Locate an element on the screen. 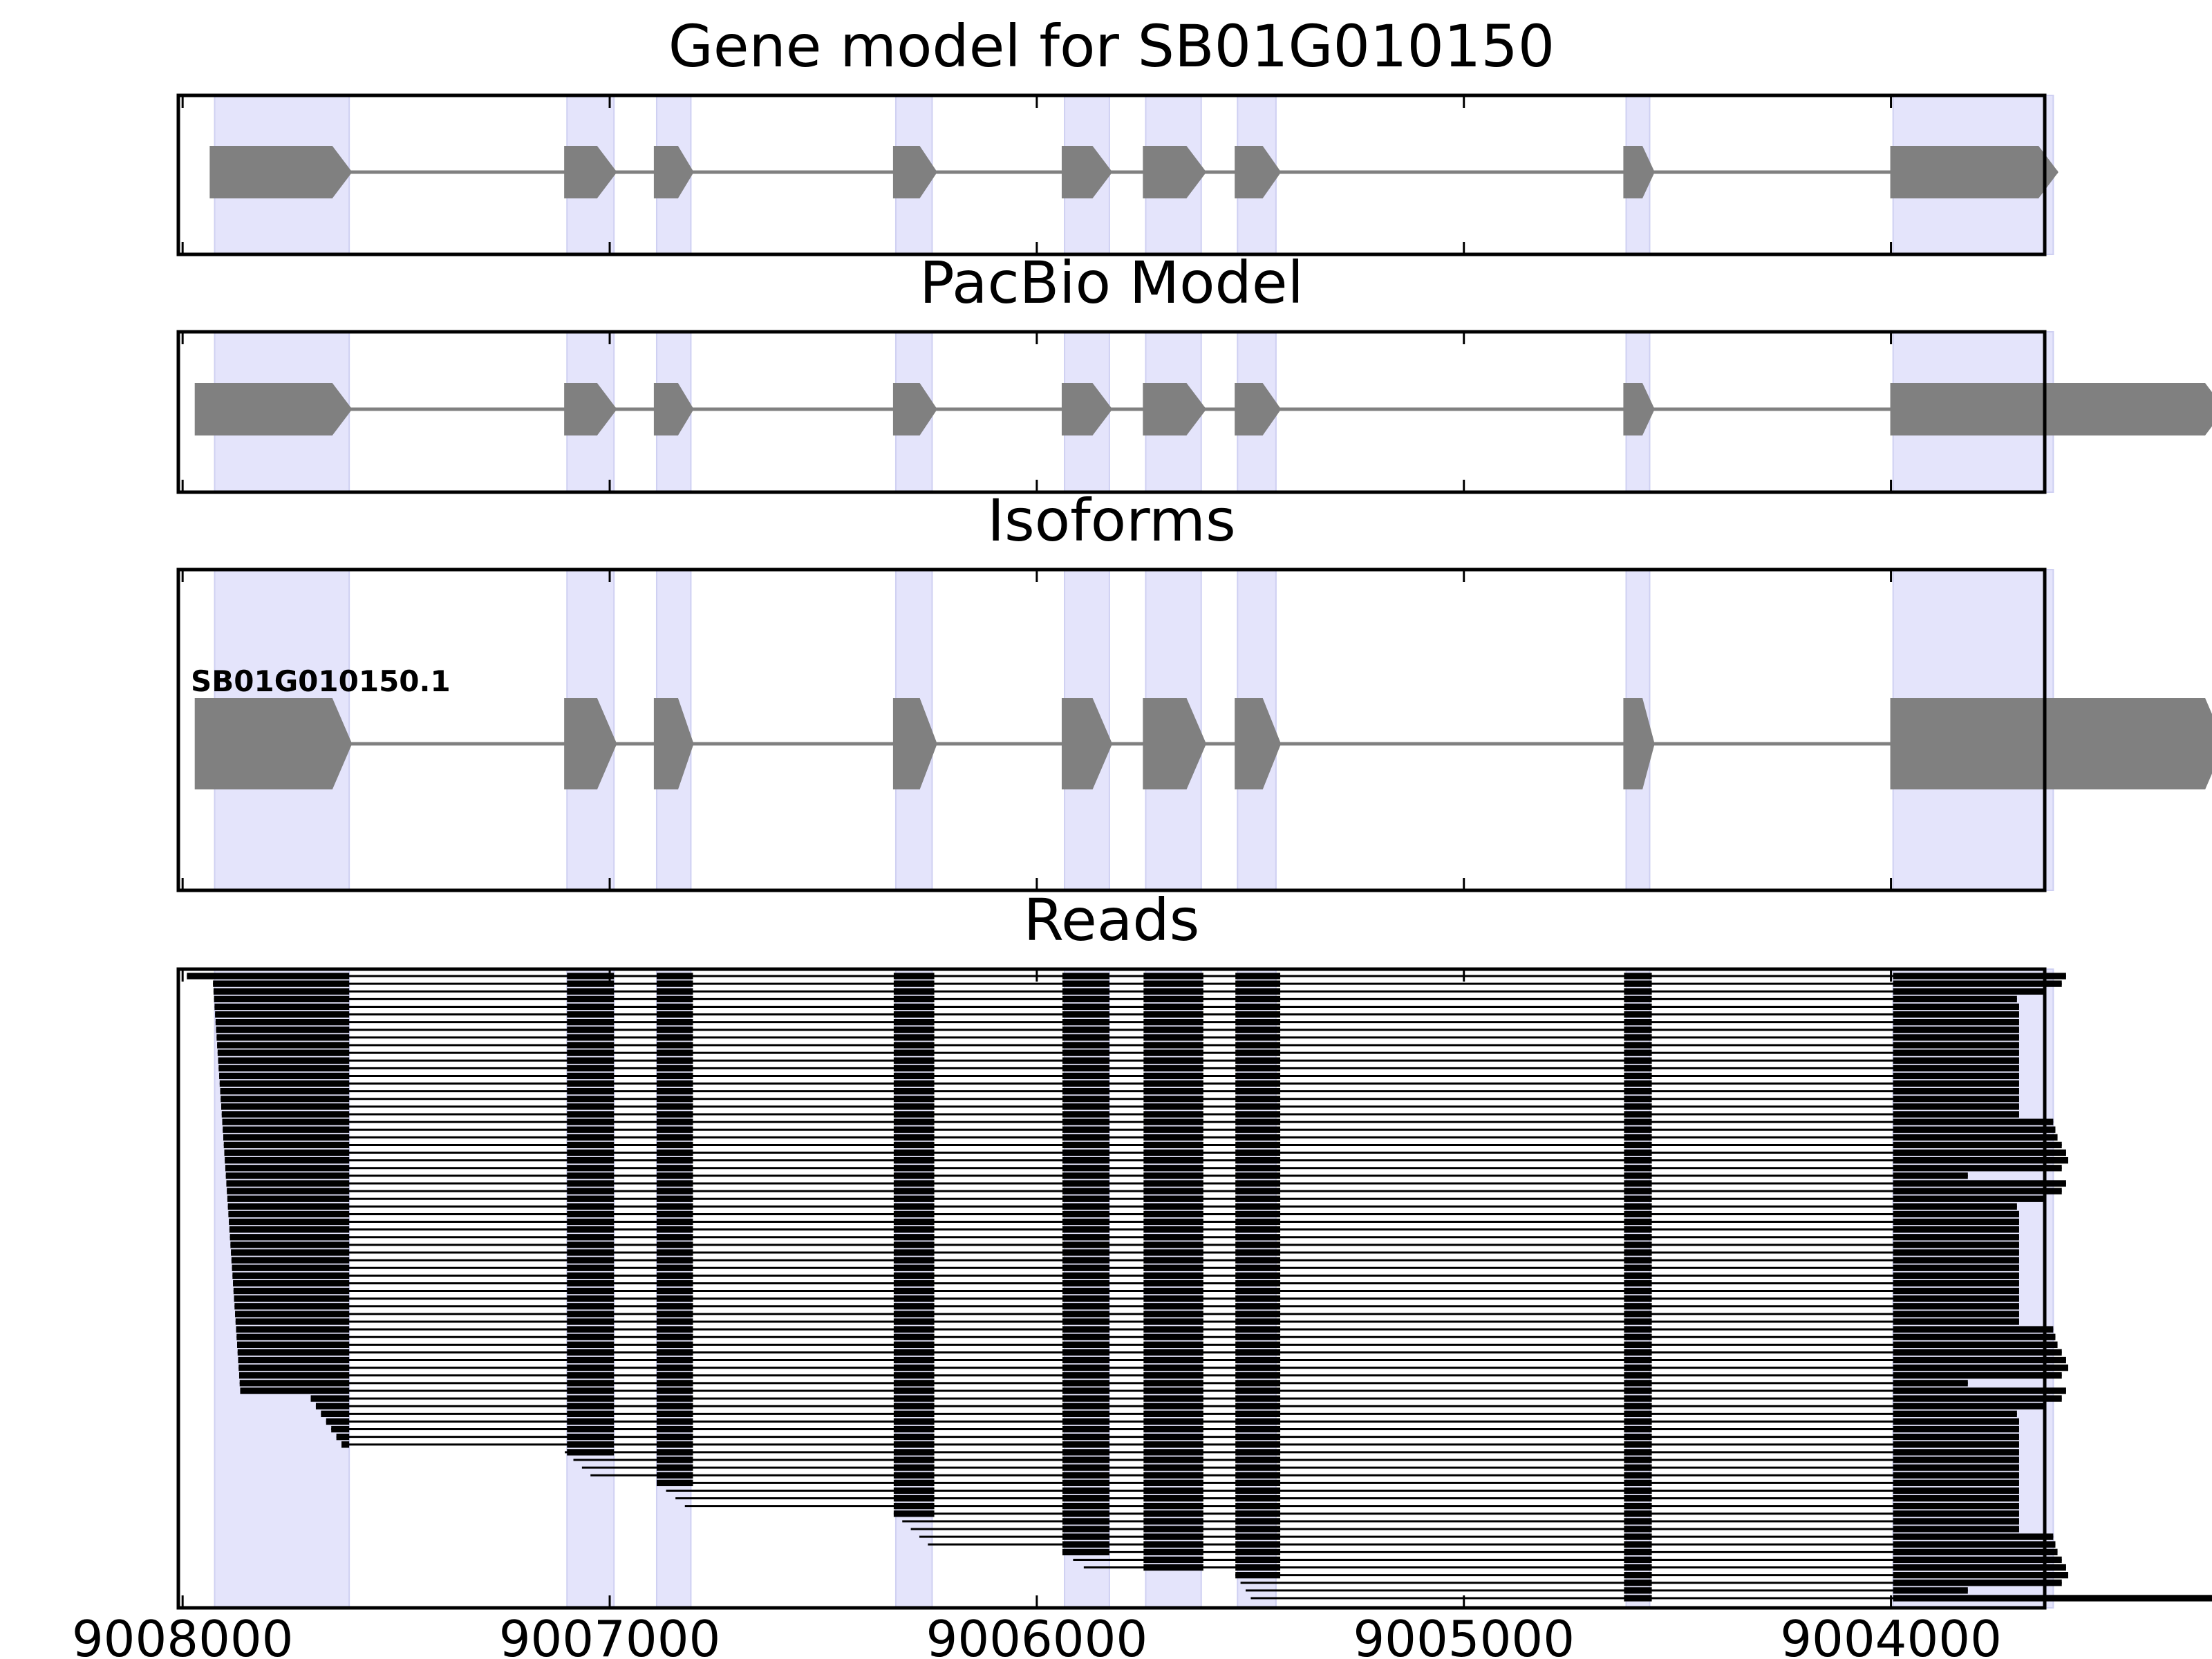 This screenshot has width=2212, height=1659. x-tick-label: 9005000 is located at coordinates (1464, 1634).